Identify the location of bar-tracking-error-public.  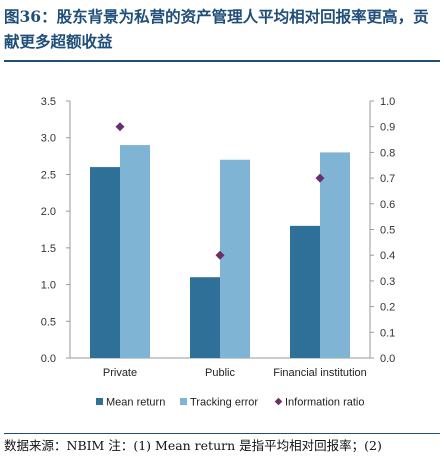
(235, 258).